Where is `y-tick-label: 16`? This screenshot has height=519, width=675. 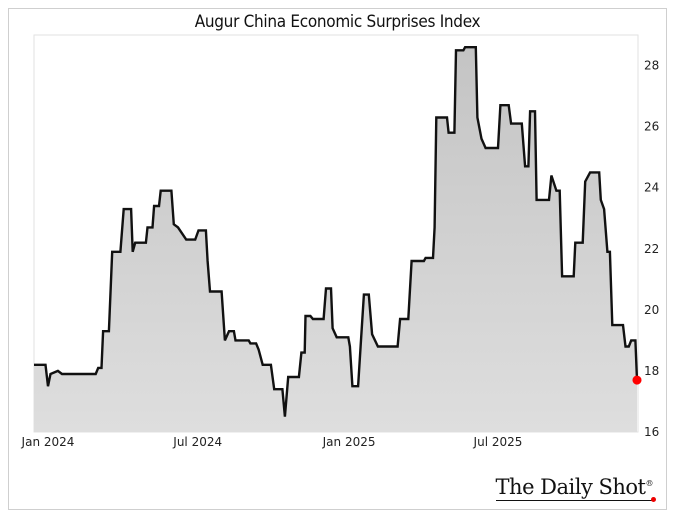
y-tick-label: 16 is located at coordinates (651, 432).